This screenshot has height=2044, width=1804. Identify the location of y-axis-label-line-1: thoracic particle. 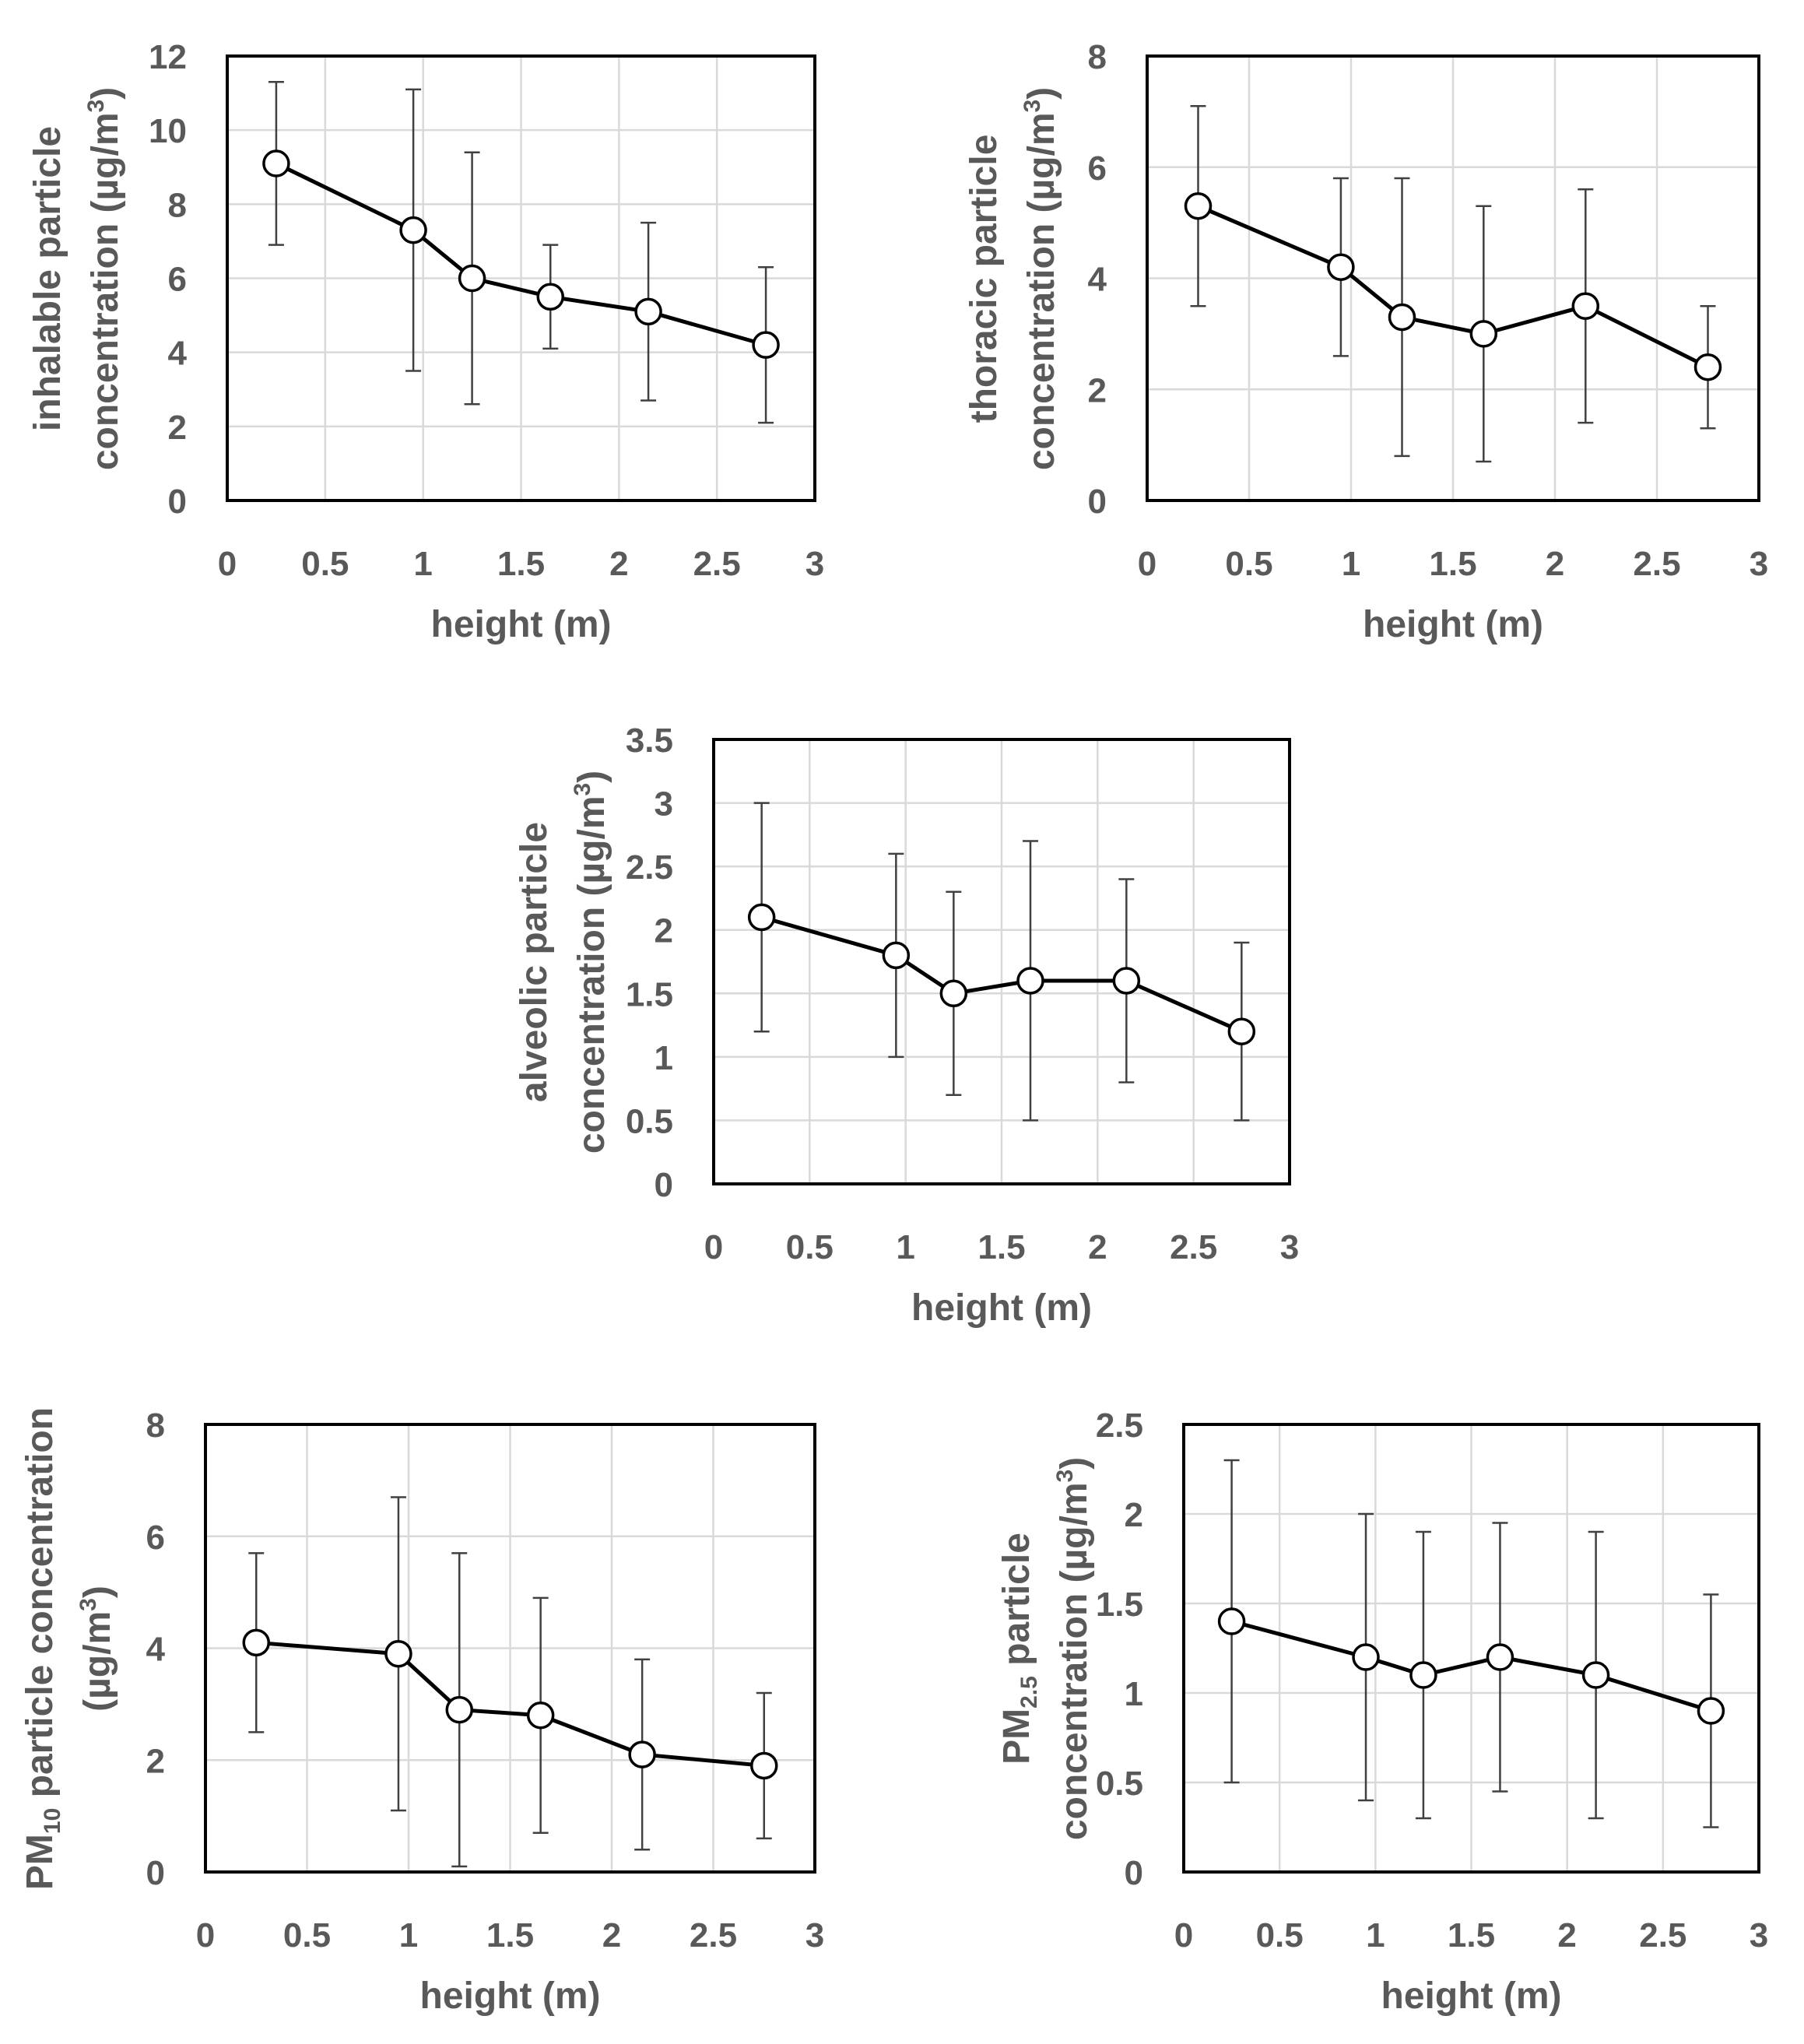
(984, 279).